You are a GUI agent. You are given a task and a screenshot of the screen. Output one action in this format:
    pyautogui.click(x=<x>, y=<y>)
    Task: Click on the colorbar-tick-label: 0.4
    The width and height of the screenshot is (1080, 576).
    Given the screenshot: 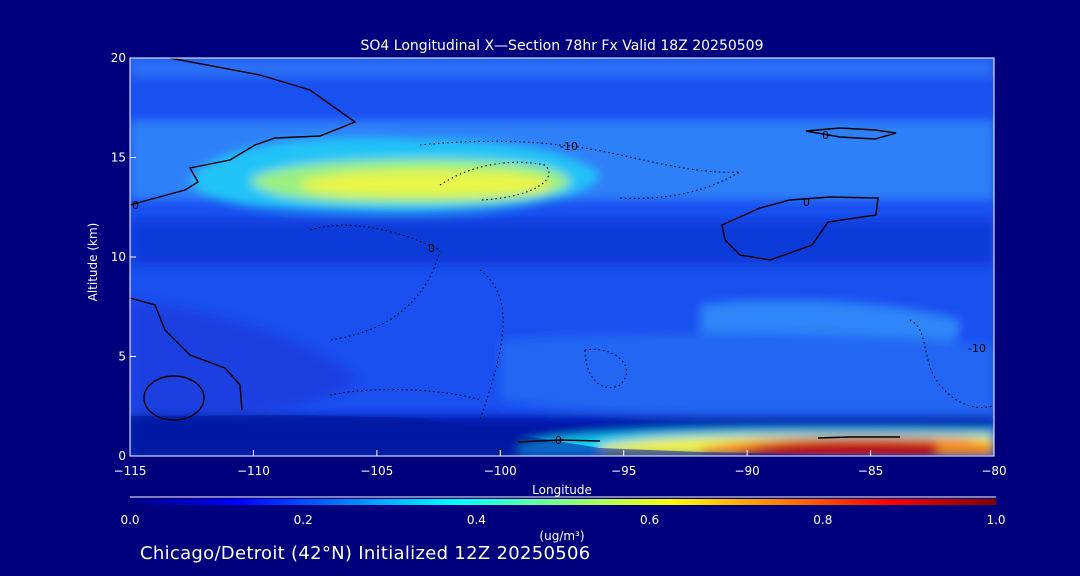 What is the action you would take?
    pyautogui.click(x=476, y=520)
    